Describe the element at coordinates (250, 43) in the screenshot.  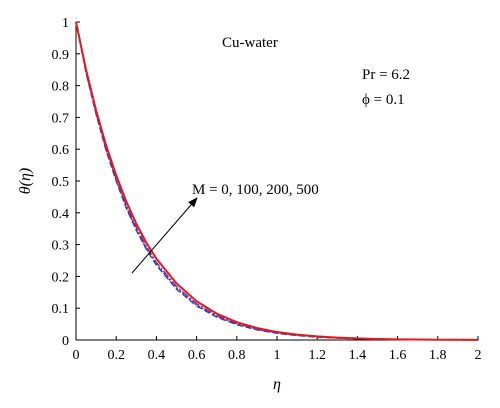
I see `fluid-annotation: Cu-water` at that location.